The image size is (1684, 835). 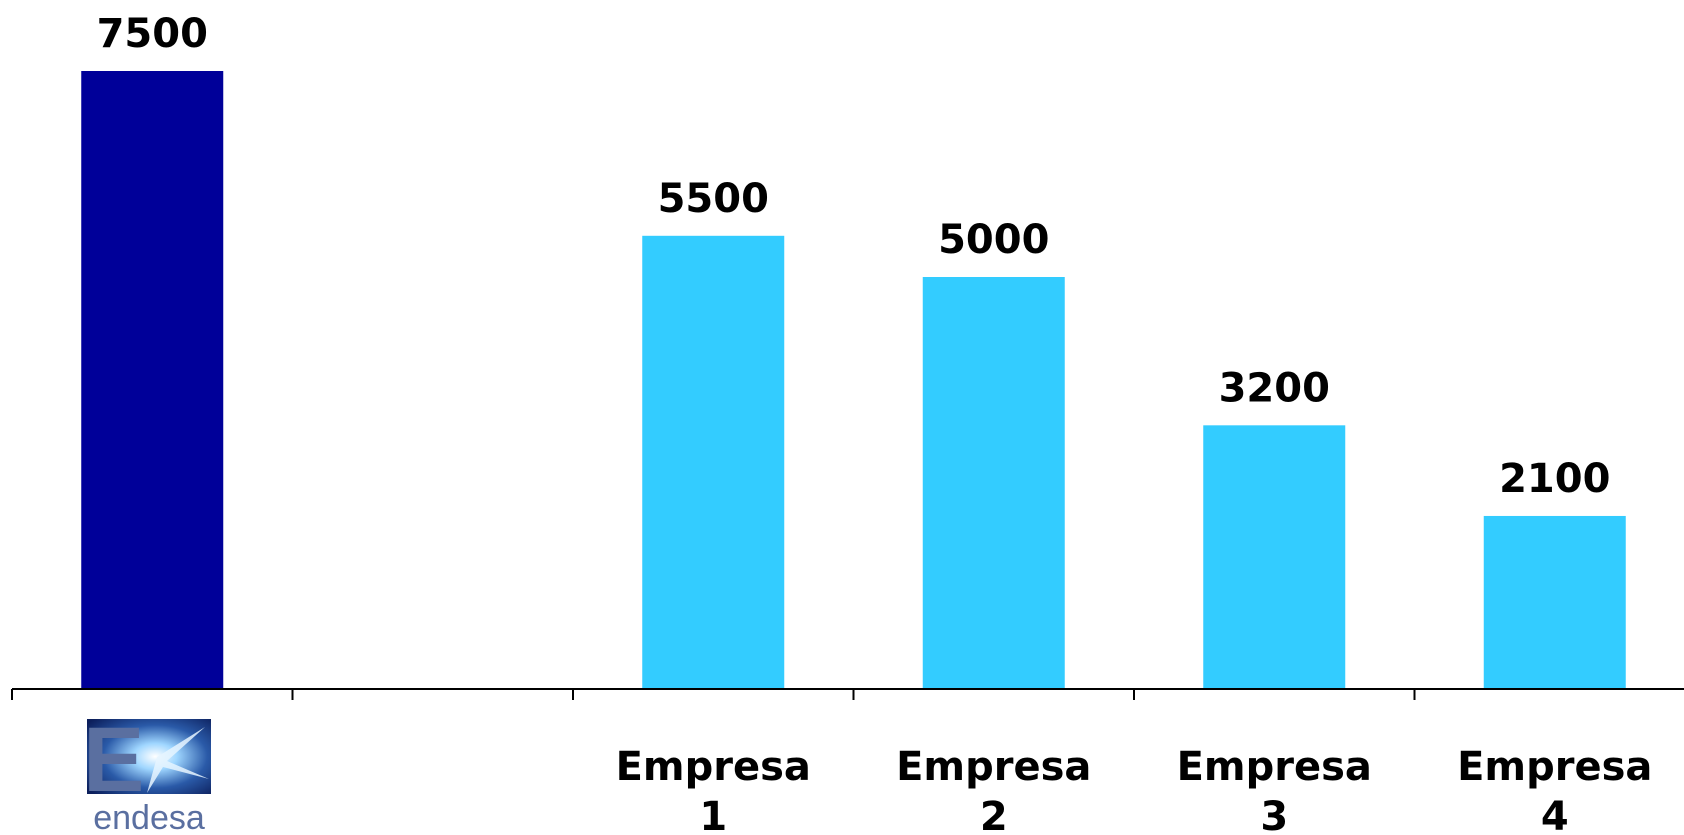 What do you see at coordinates (1554, 479) in the screenshot?
I see `data-label: 2100` at bounding box center [1554, 479].